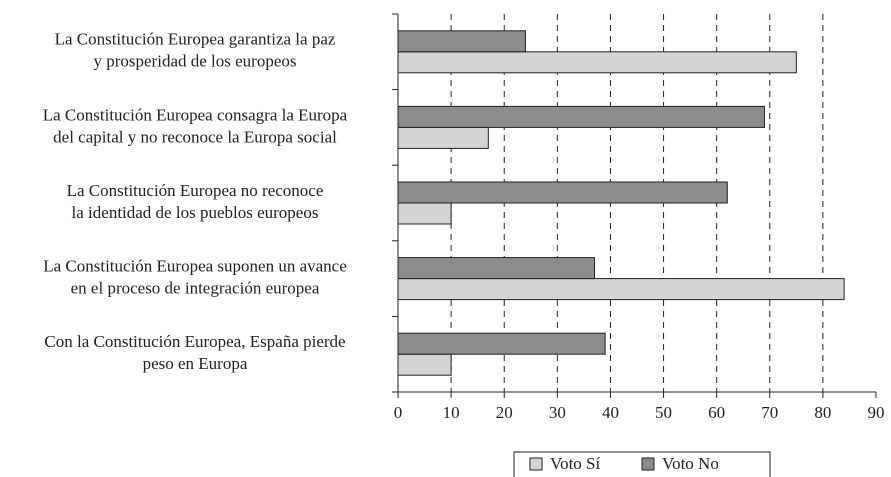 Image resolution: width=891 pixels, height=477 pixels. Describe the element at coordinates (195, 363) in the screenshot. I see `y-tick-label: peso en Europa` at that location.